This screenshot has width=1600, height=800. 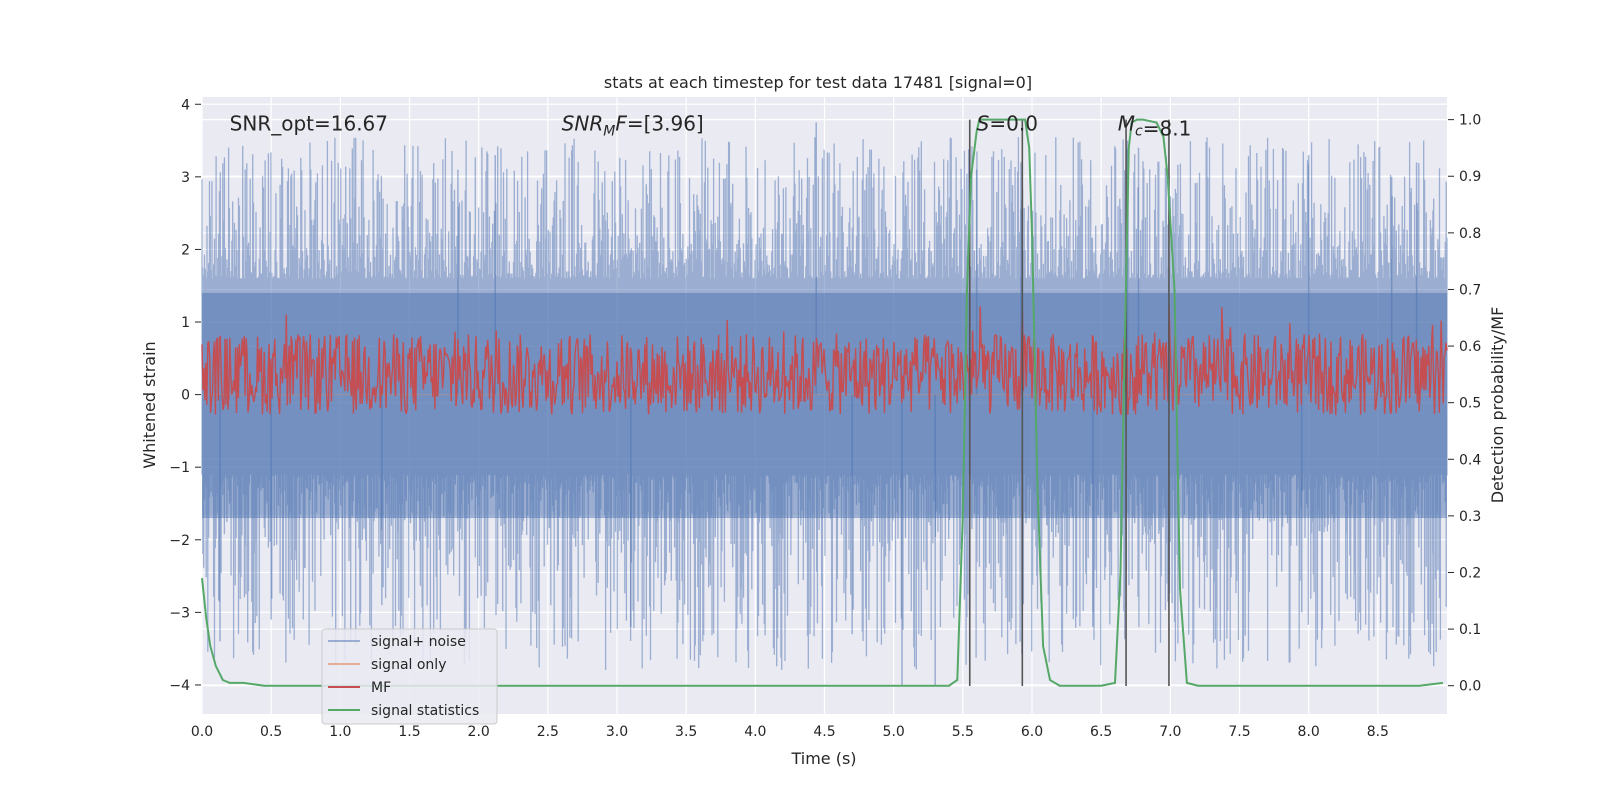 I want to click on mf-trace, so click(x=824, y=360).